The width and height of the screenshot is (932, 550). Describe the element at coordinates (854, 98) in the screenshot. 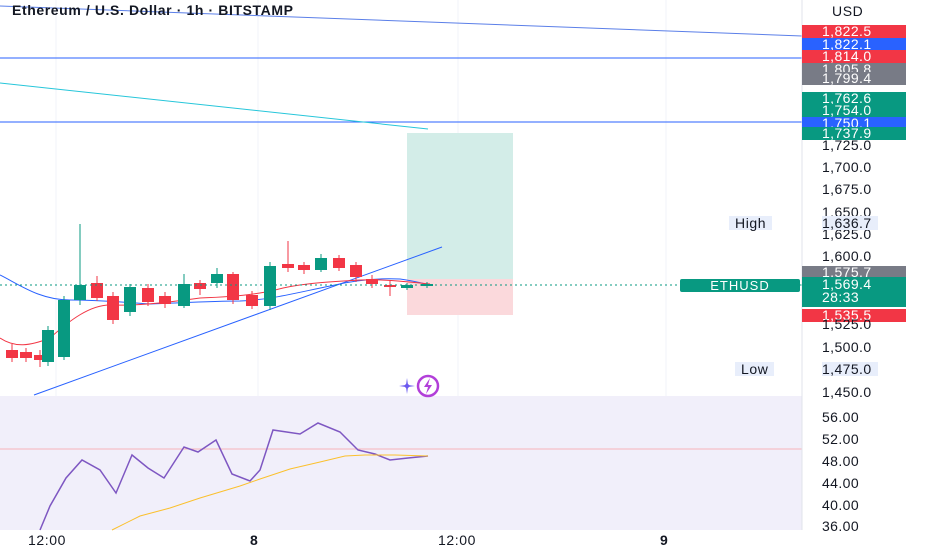

I see `price-tag-5: 1,762.6` at that location.